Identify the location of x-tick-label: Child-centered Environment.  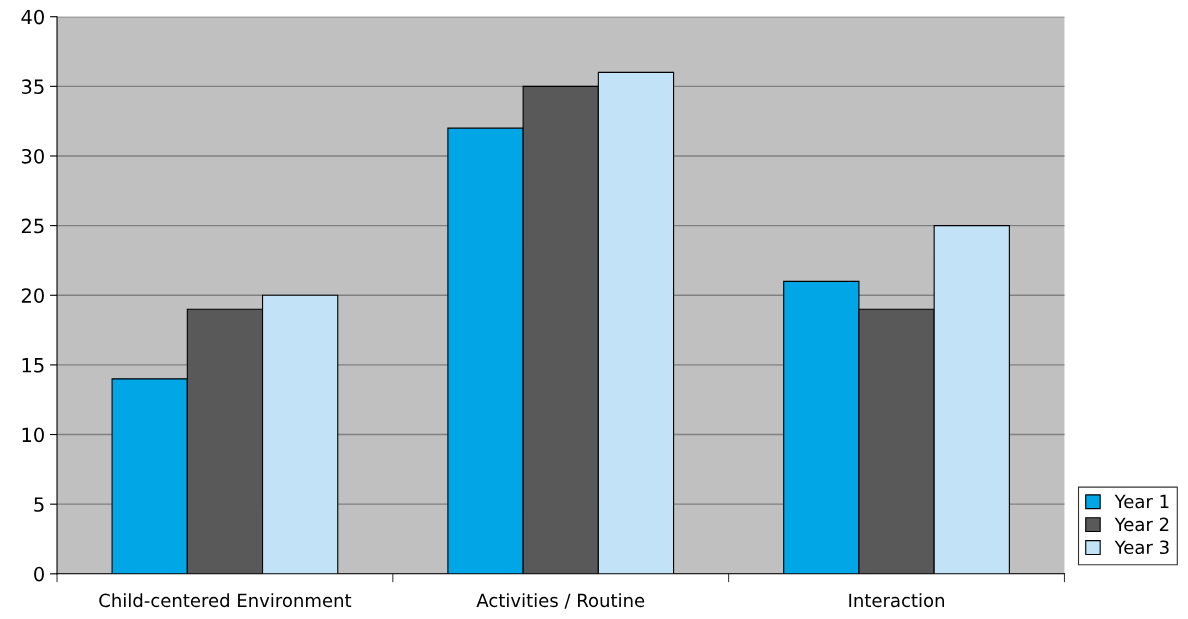
(225, 600).